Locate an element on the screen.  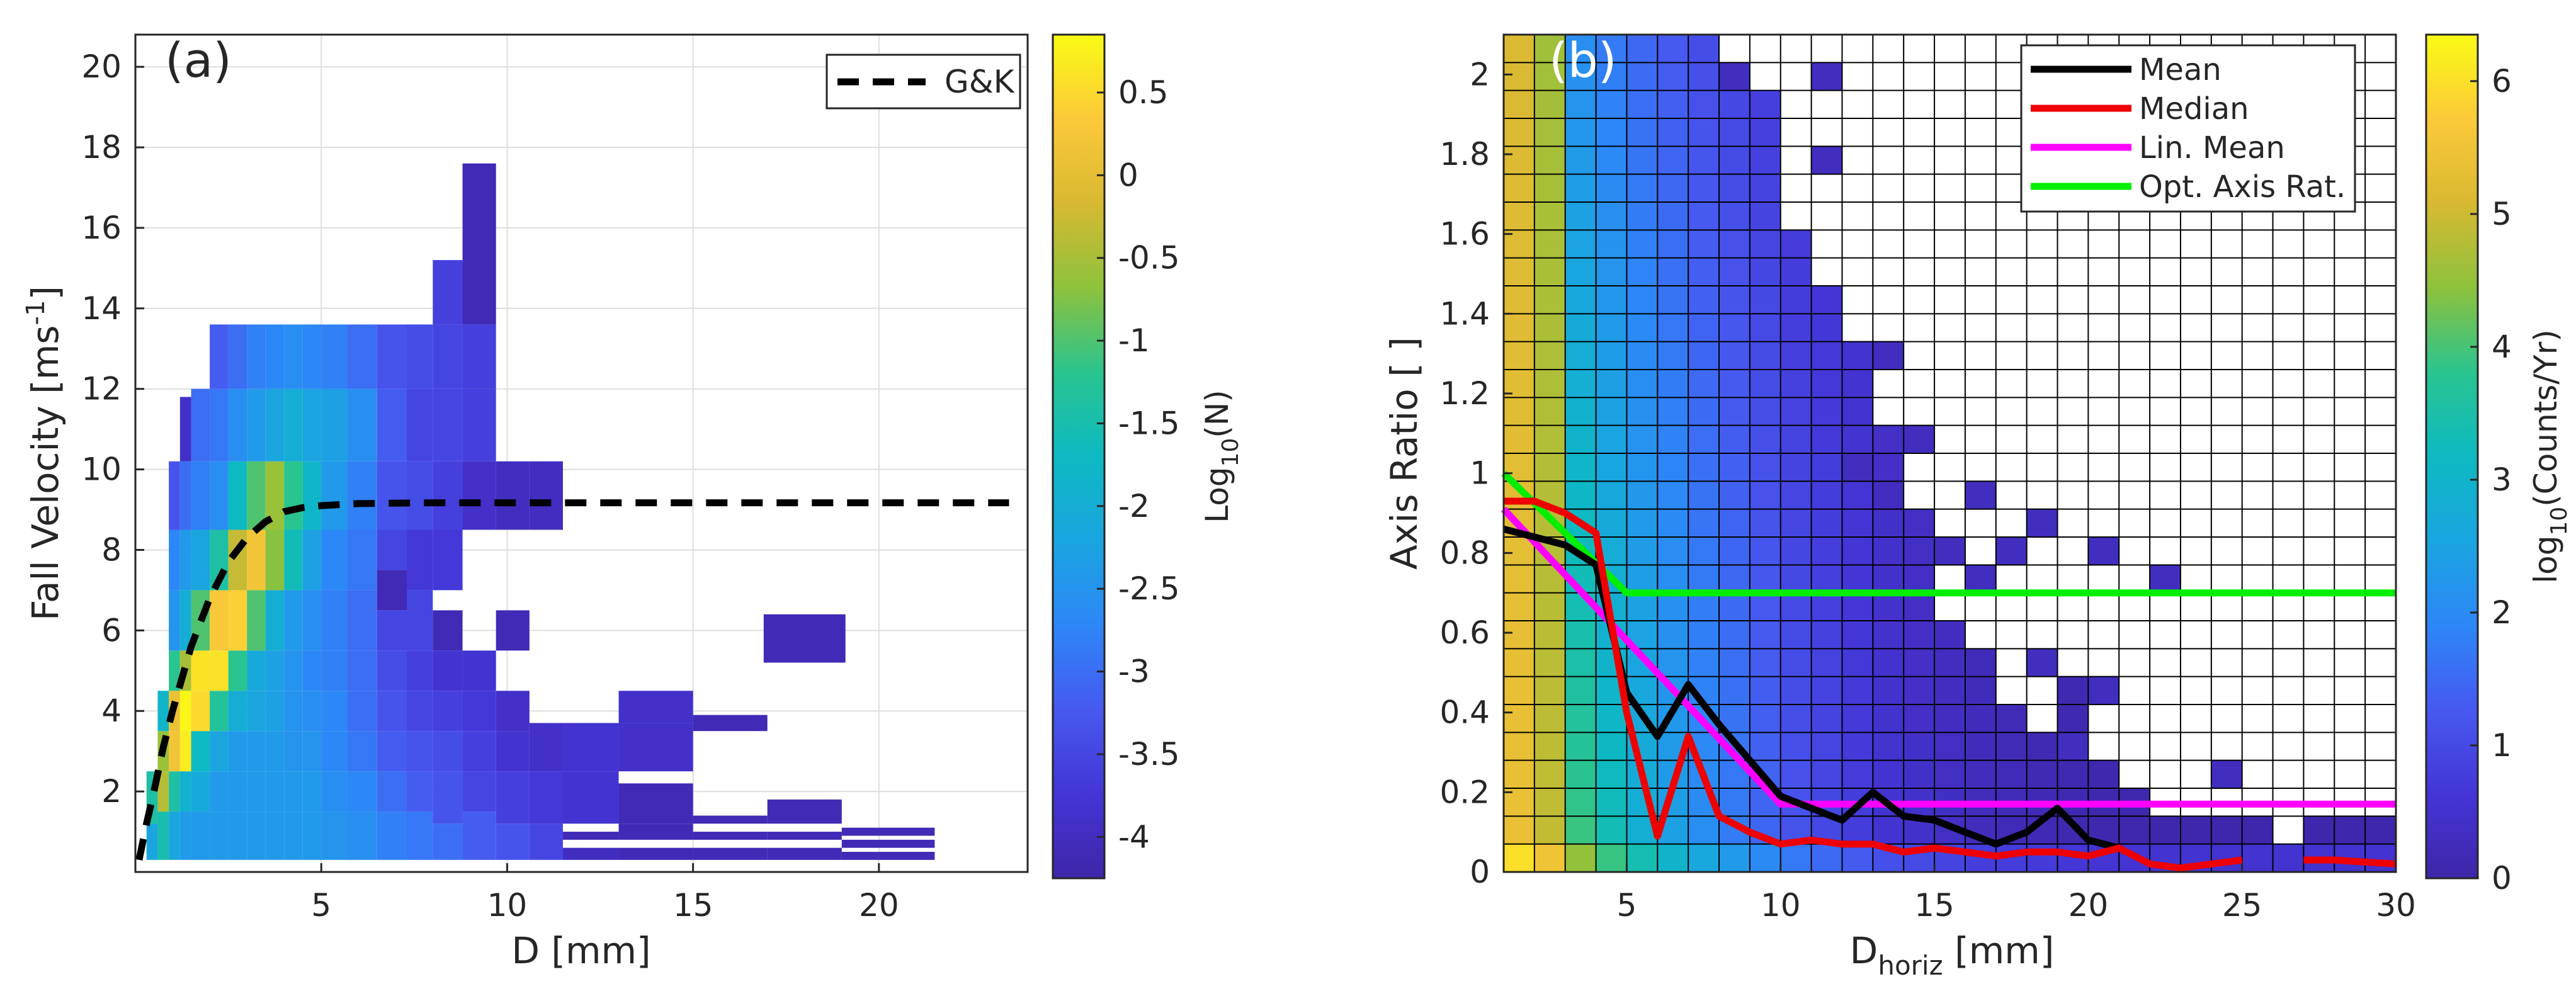
a-ytick-label-5: 12 is located at coordinates (101, 389).